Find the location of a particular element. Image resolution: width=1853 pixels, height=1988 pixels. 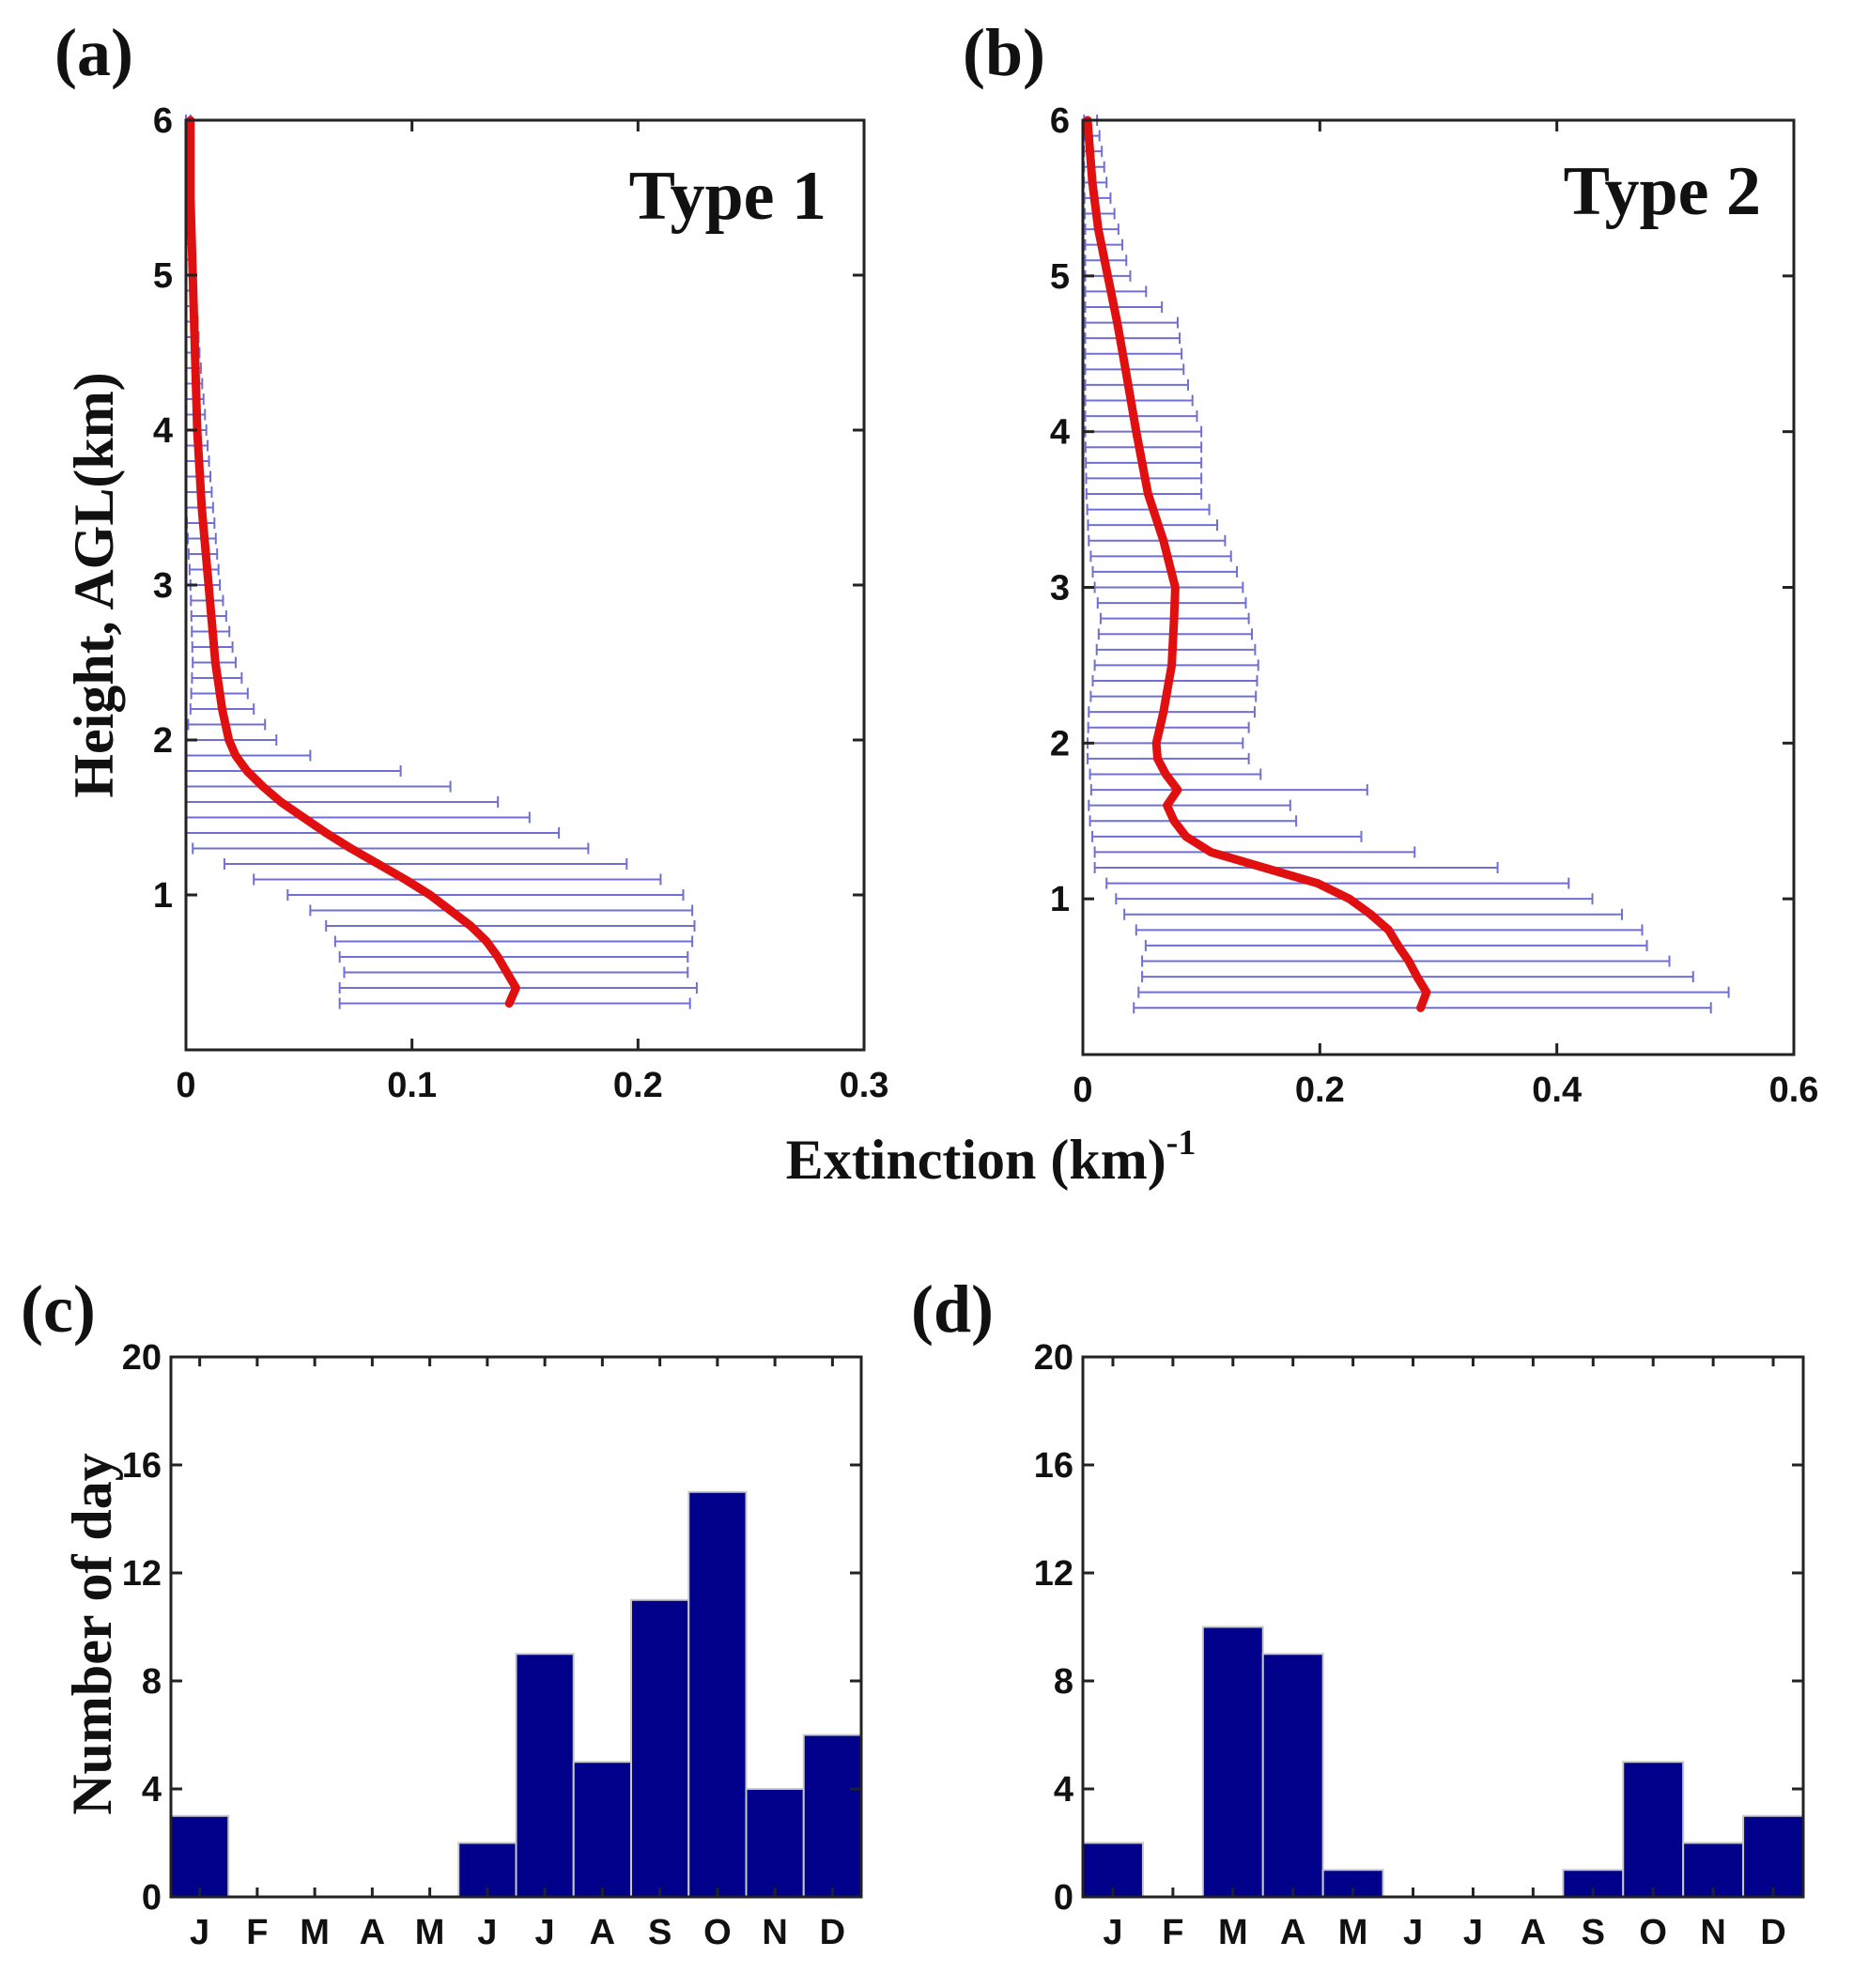

c-x-tick-label: S is located at coordinates (660, 1932).